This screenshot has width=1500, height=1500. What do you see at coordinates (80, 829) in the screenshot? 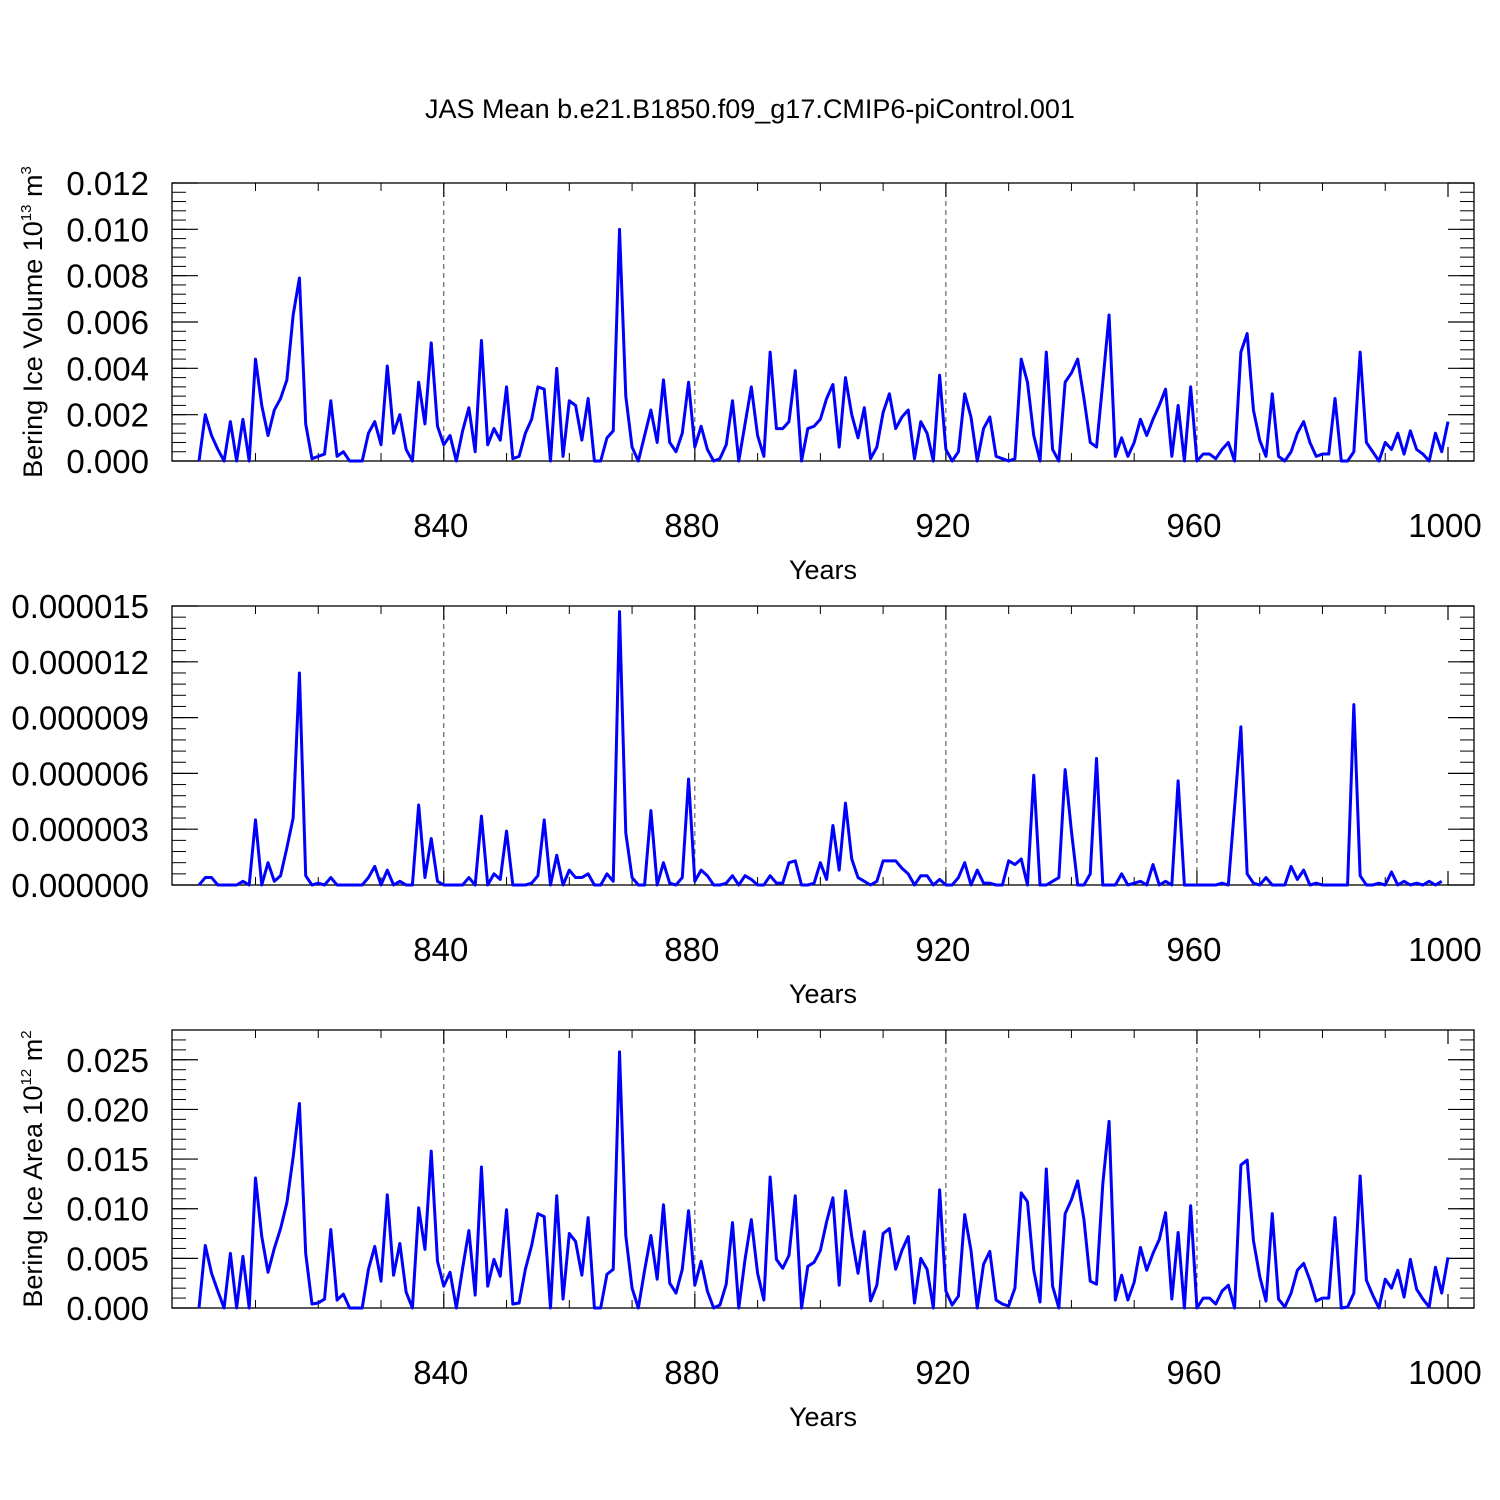
I see `panel-2-y-tick-label: 0.000003` at bounding box center [80, 829].